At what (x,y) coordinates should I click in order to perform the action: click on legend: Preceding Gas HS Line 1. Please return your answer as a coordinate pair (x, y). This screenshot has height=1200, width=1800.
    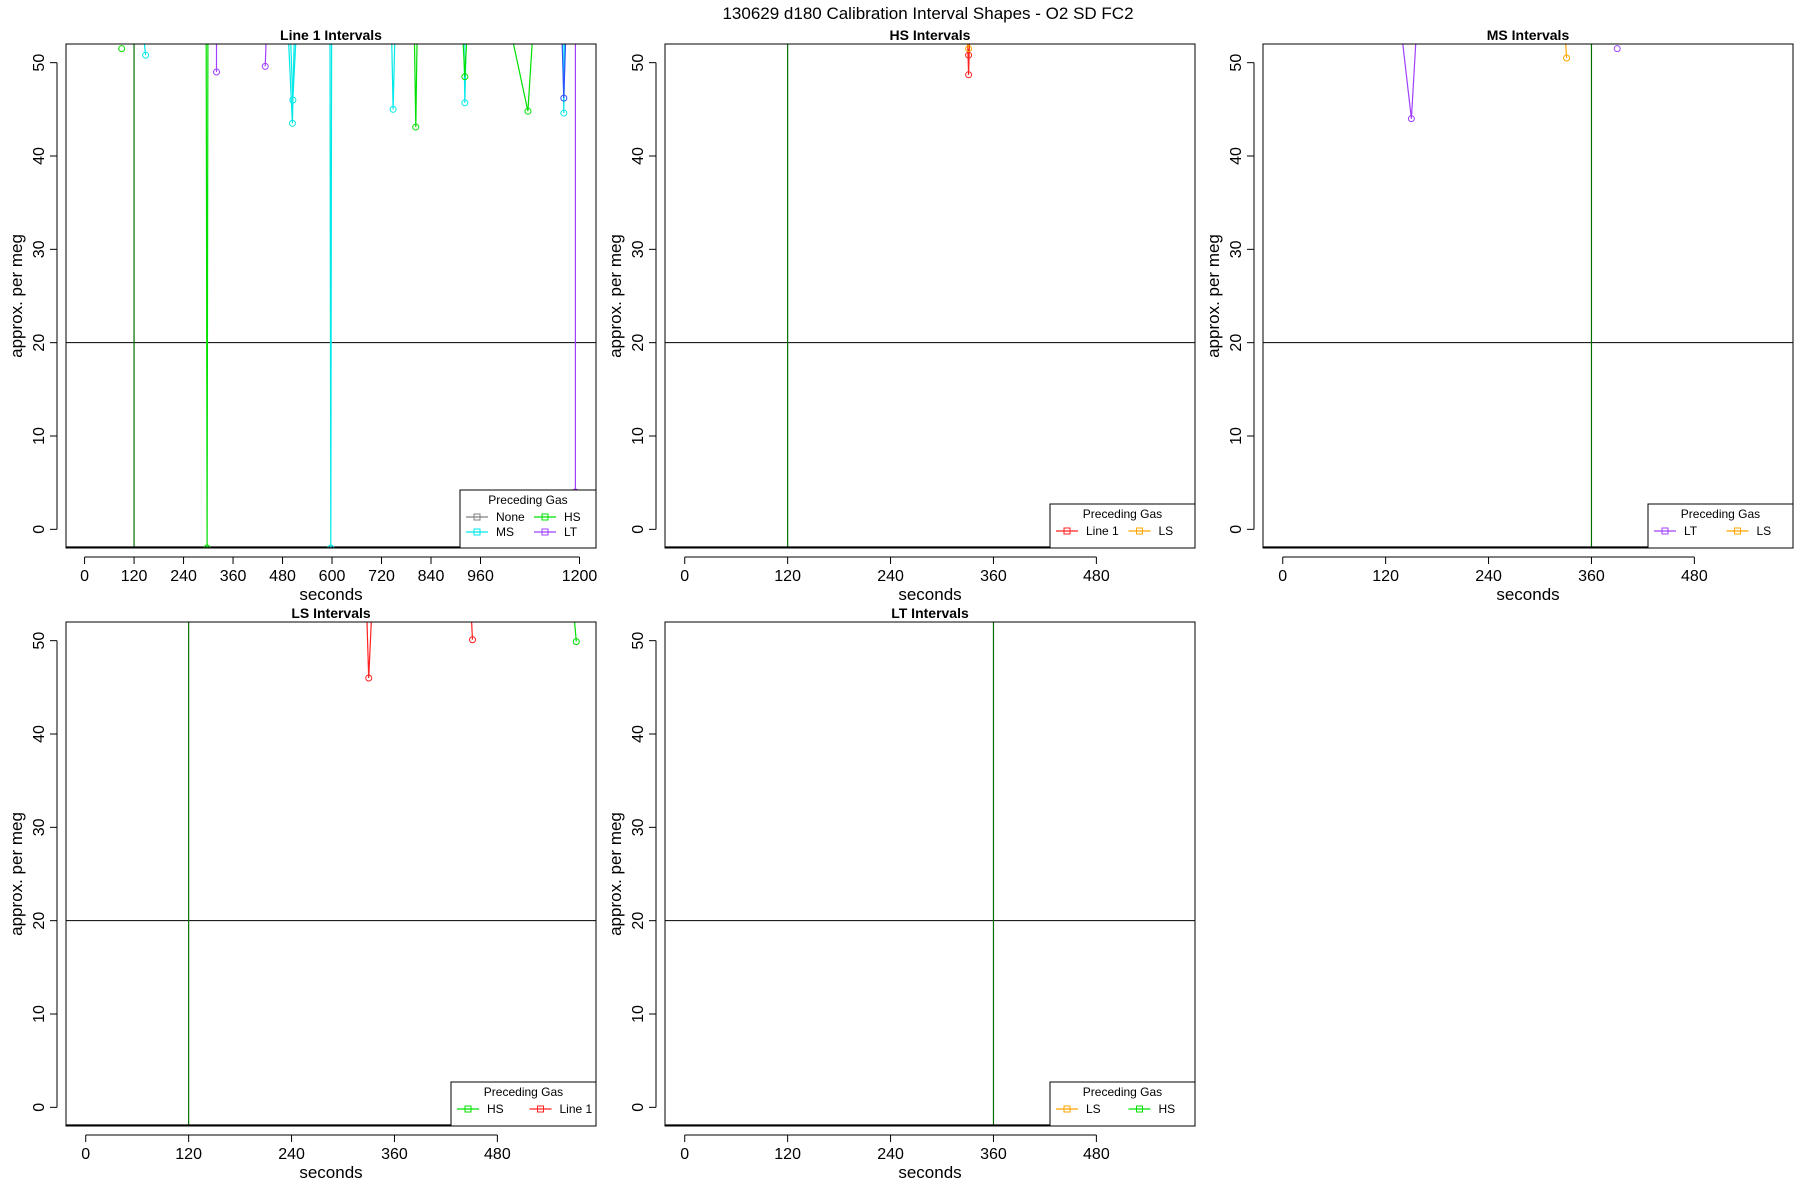
    Looking at the image, I should click on (523, 1104).